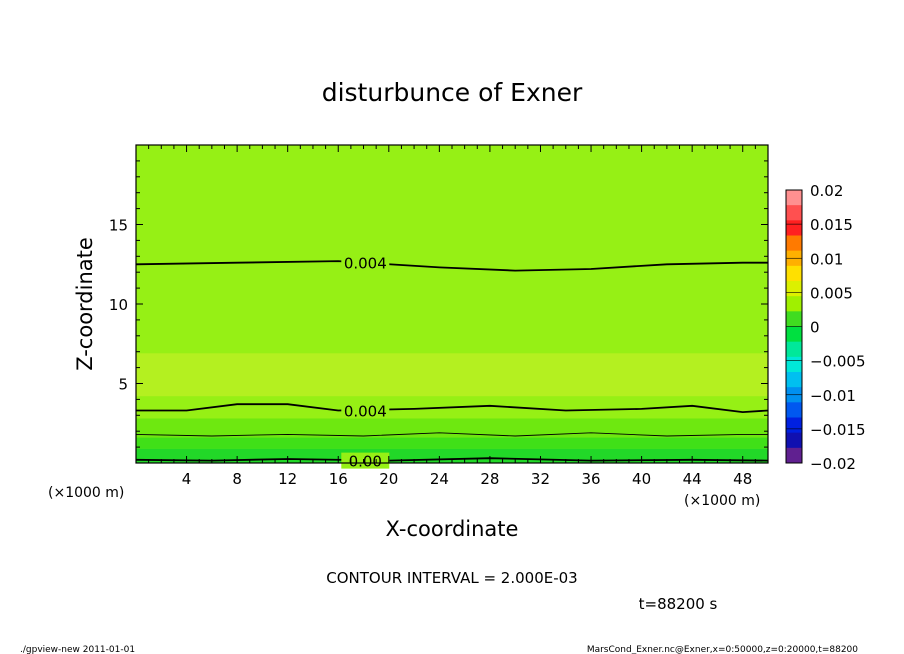 The image size is (904, 654). Describe the element at coordinates (287, 479) in the screenshot. I see `x-tick-label-12: 12` at that location.